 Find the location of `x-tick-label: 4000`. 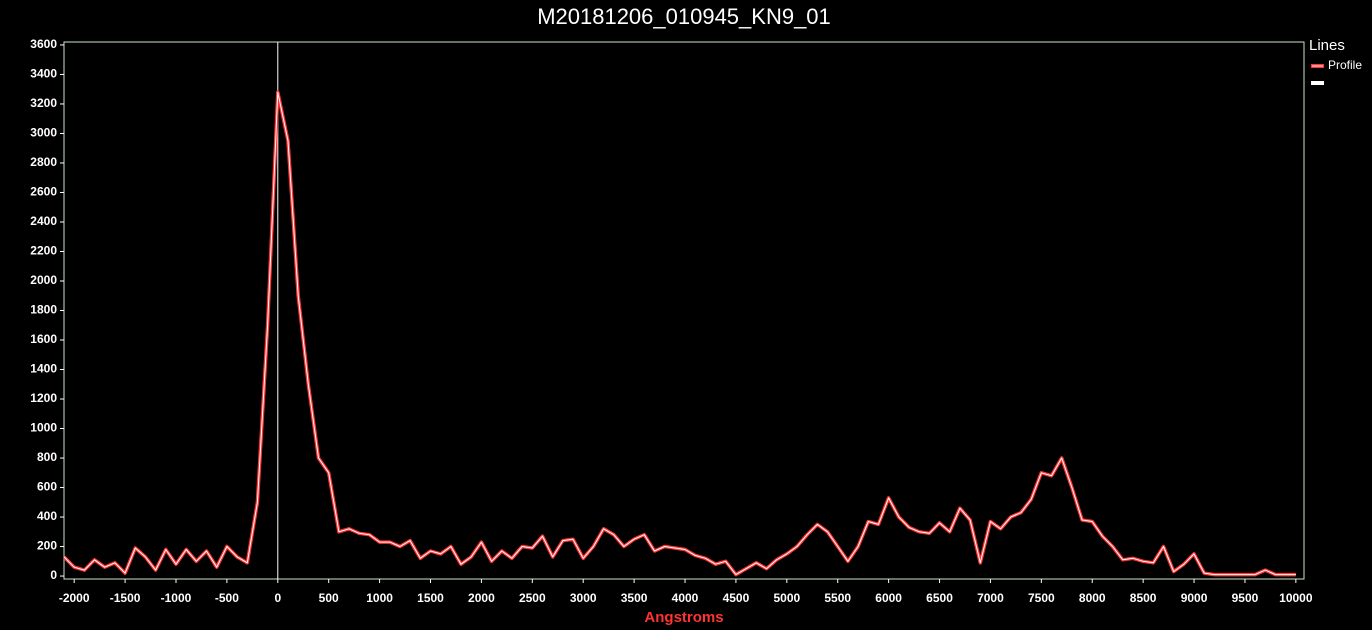

x-tick-label: 4000 is located at coordinates (685, 598).